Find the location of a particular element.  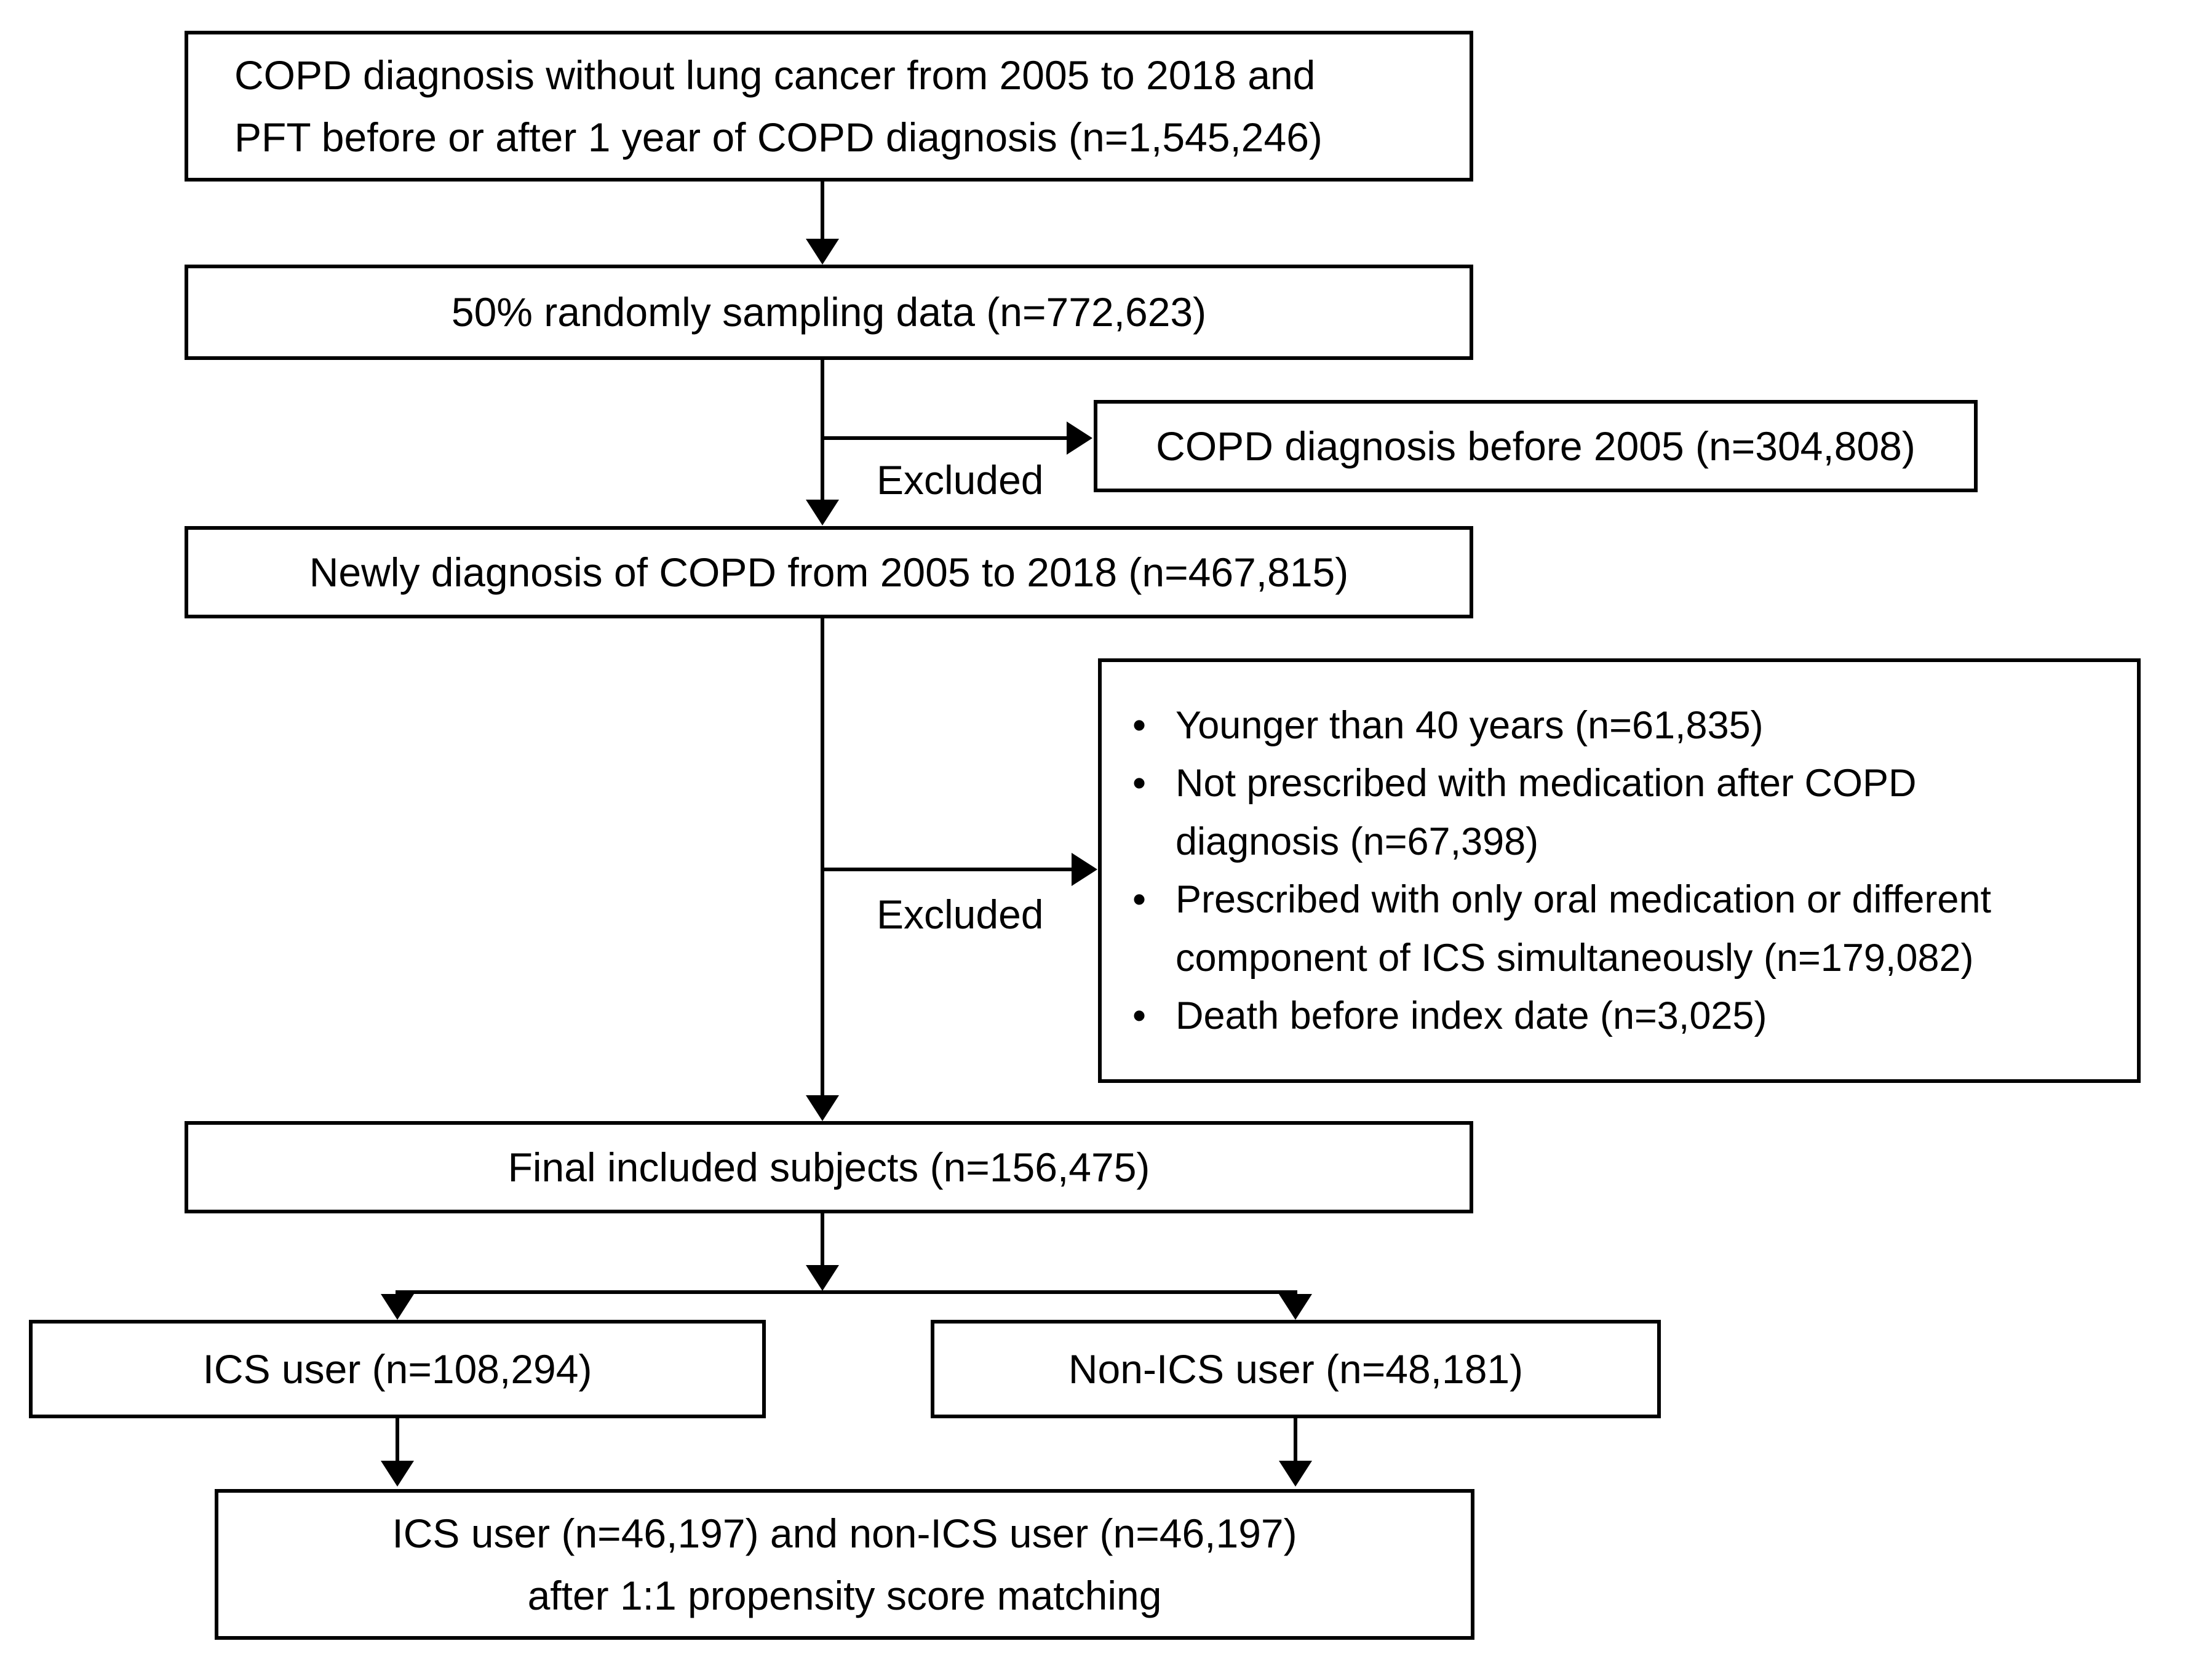

exclusion-line: Younger than 40 years (n=61,835) is located at coordinates (1470, 725).